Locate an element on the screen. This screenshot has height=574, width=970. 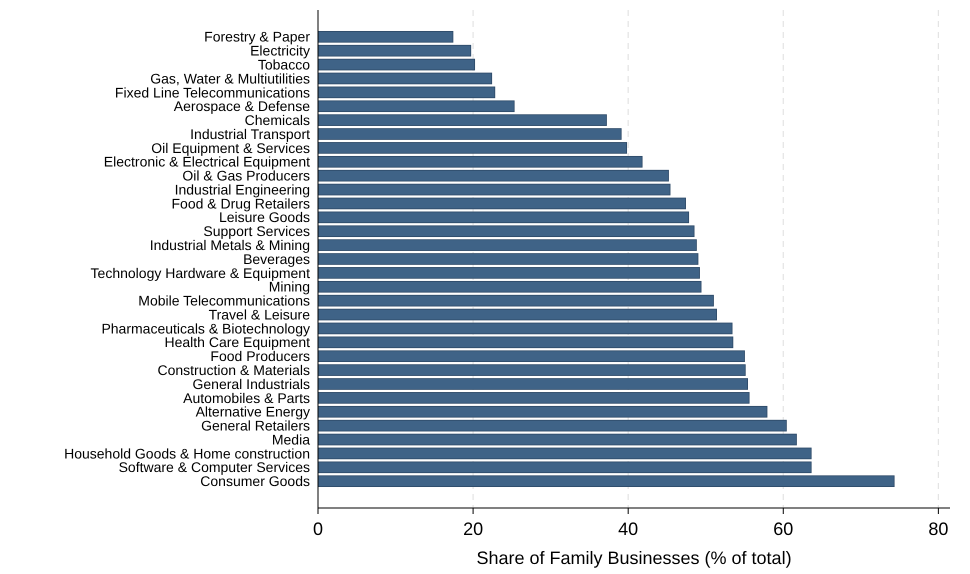
x-tick-label: 40 is located at coordinates (628, 529).